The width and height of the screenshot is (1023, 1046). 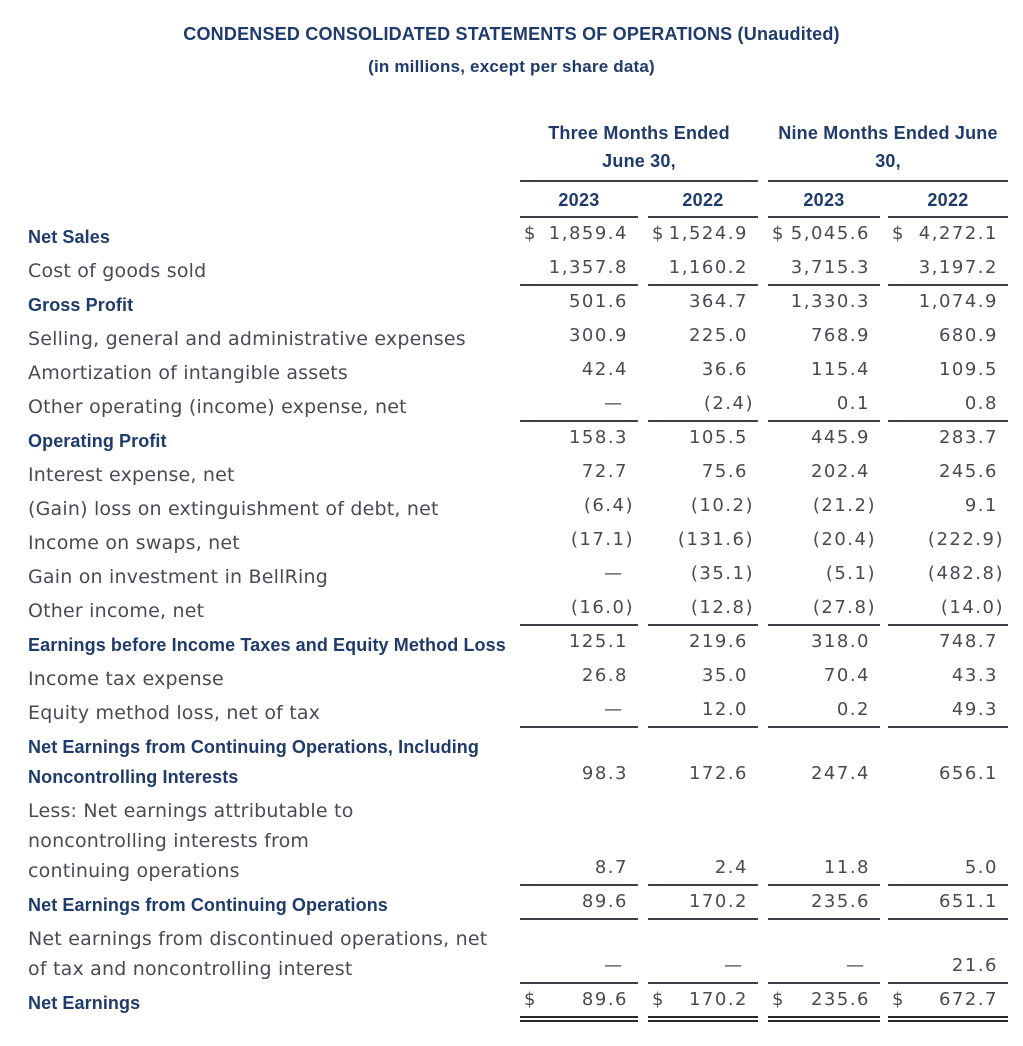 I want to click on column-gap, so click(x=763, y=200).